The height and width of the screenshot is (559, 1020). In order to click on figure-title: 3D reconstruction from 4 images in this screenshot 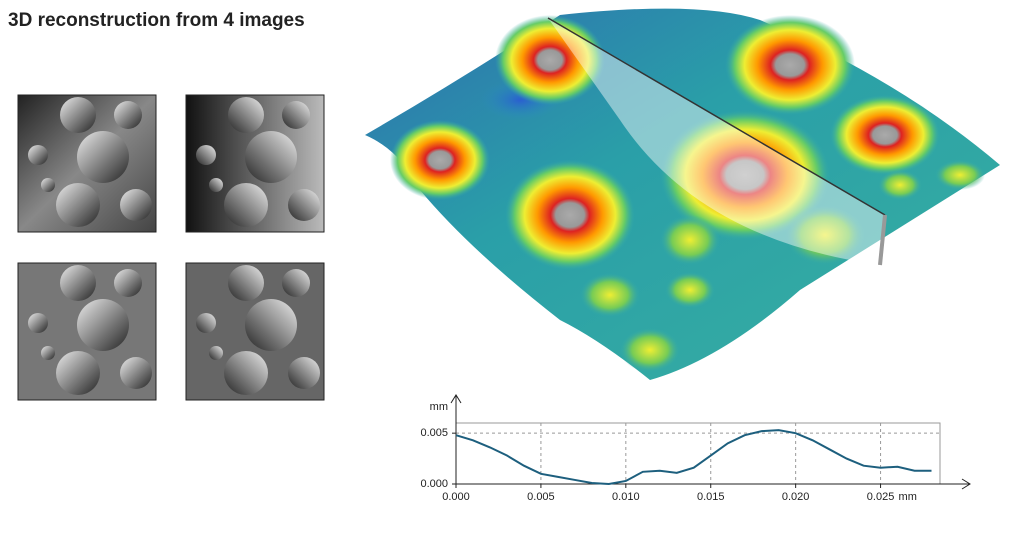, I will do `click(156, 20)`.